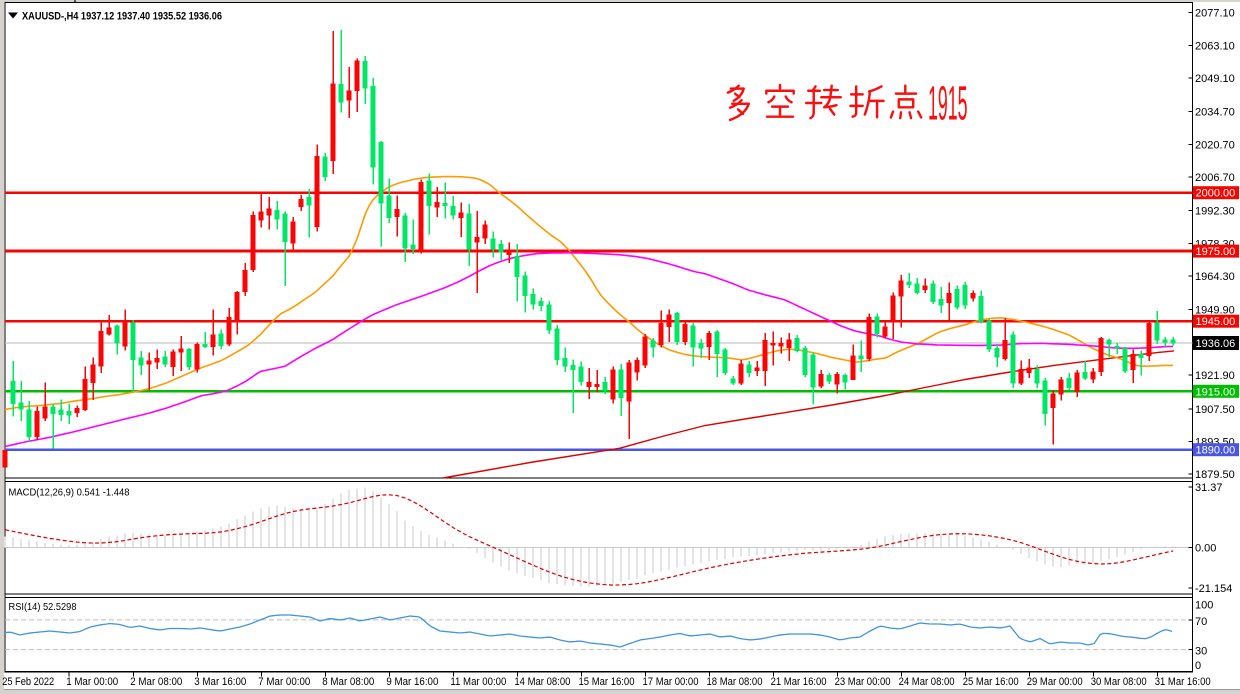 This screenshot has height=694, width=1240. Describe the element at coordinates (1201, 622) in the screenshot. I see `svg-text: 70` at that location.